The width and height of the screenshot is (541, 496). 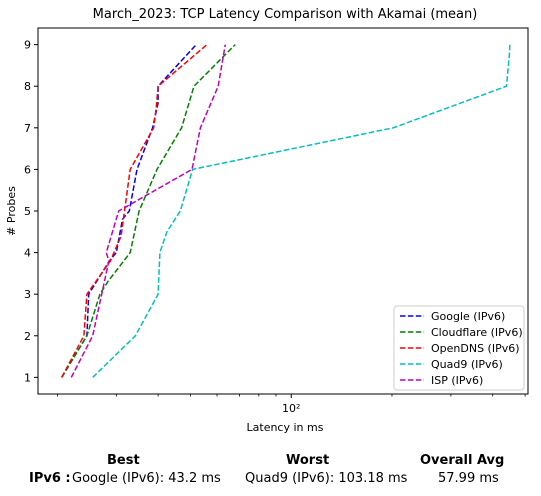 I want to click on best-header: Best, so click(x=123, y=460).